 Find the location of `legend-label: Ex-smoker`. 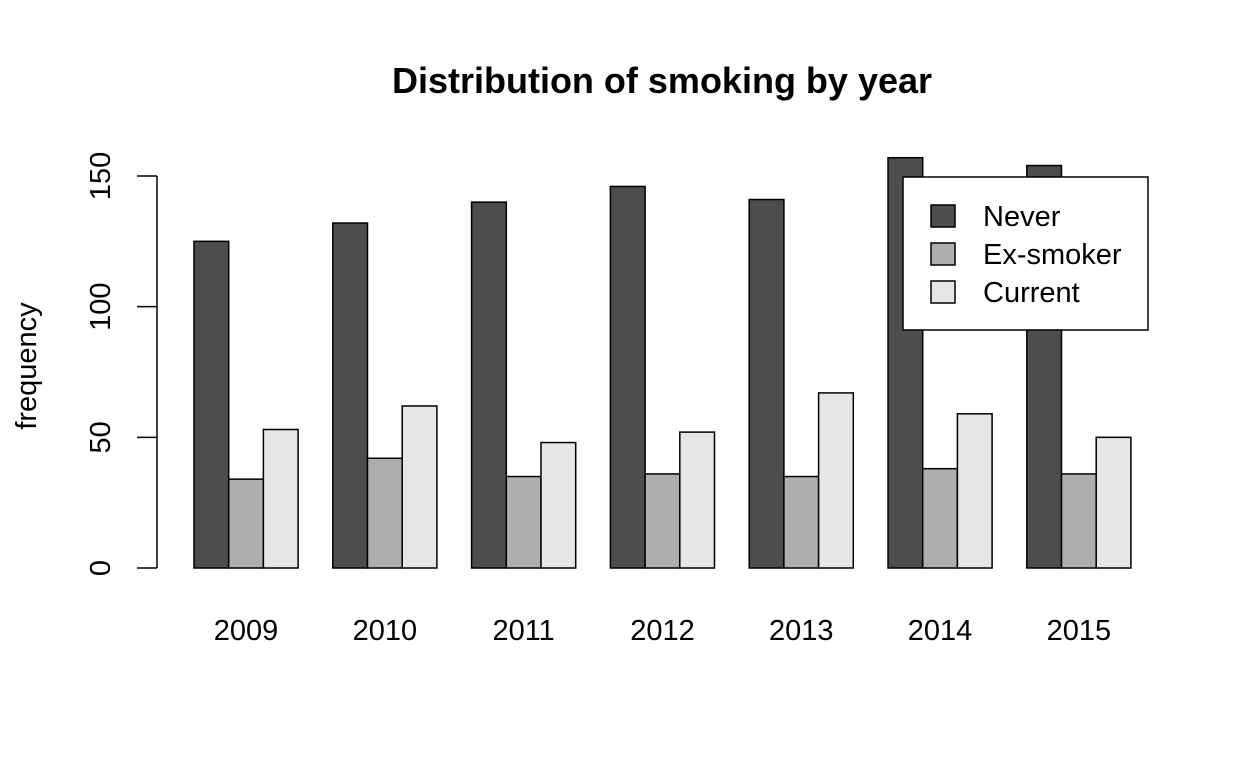

legend-label: Ex-smoker is located at coordinates (1052, 255).